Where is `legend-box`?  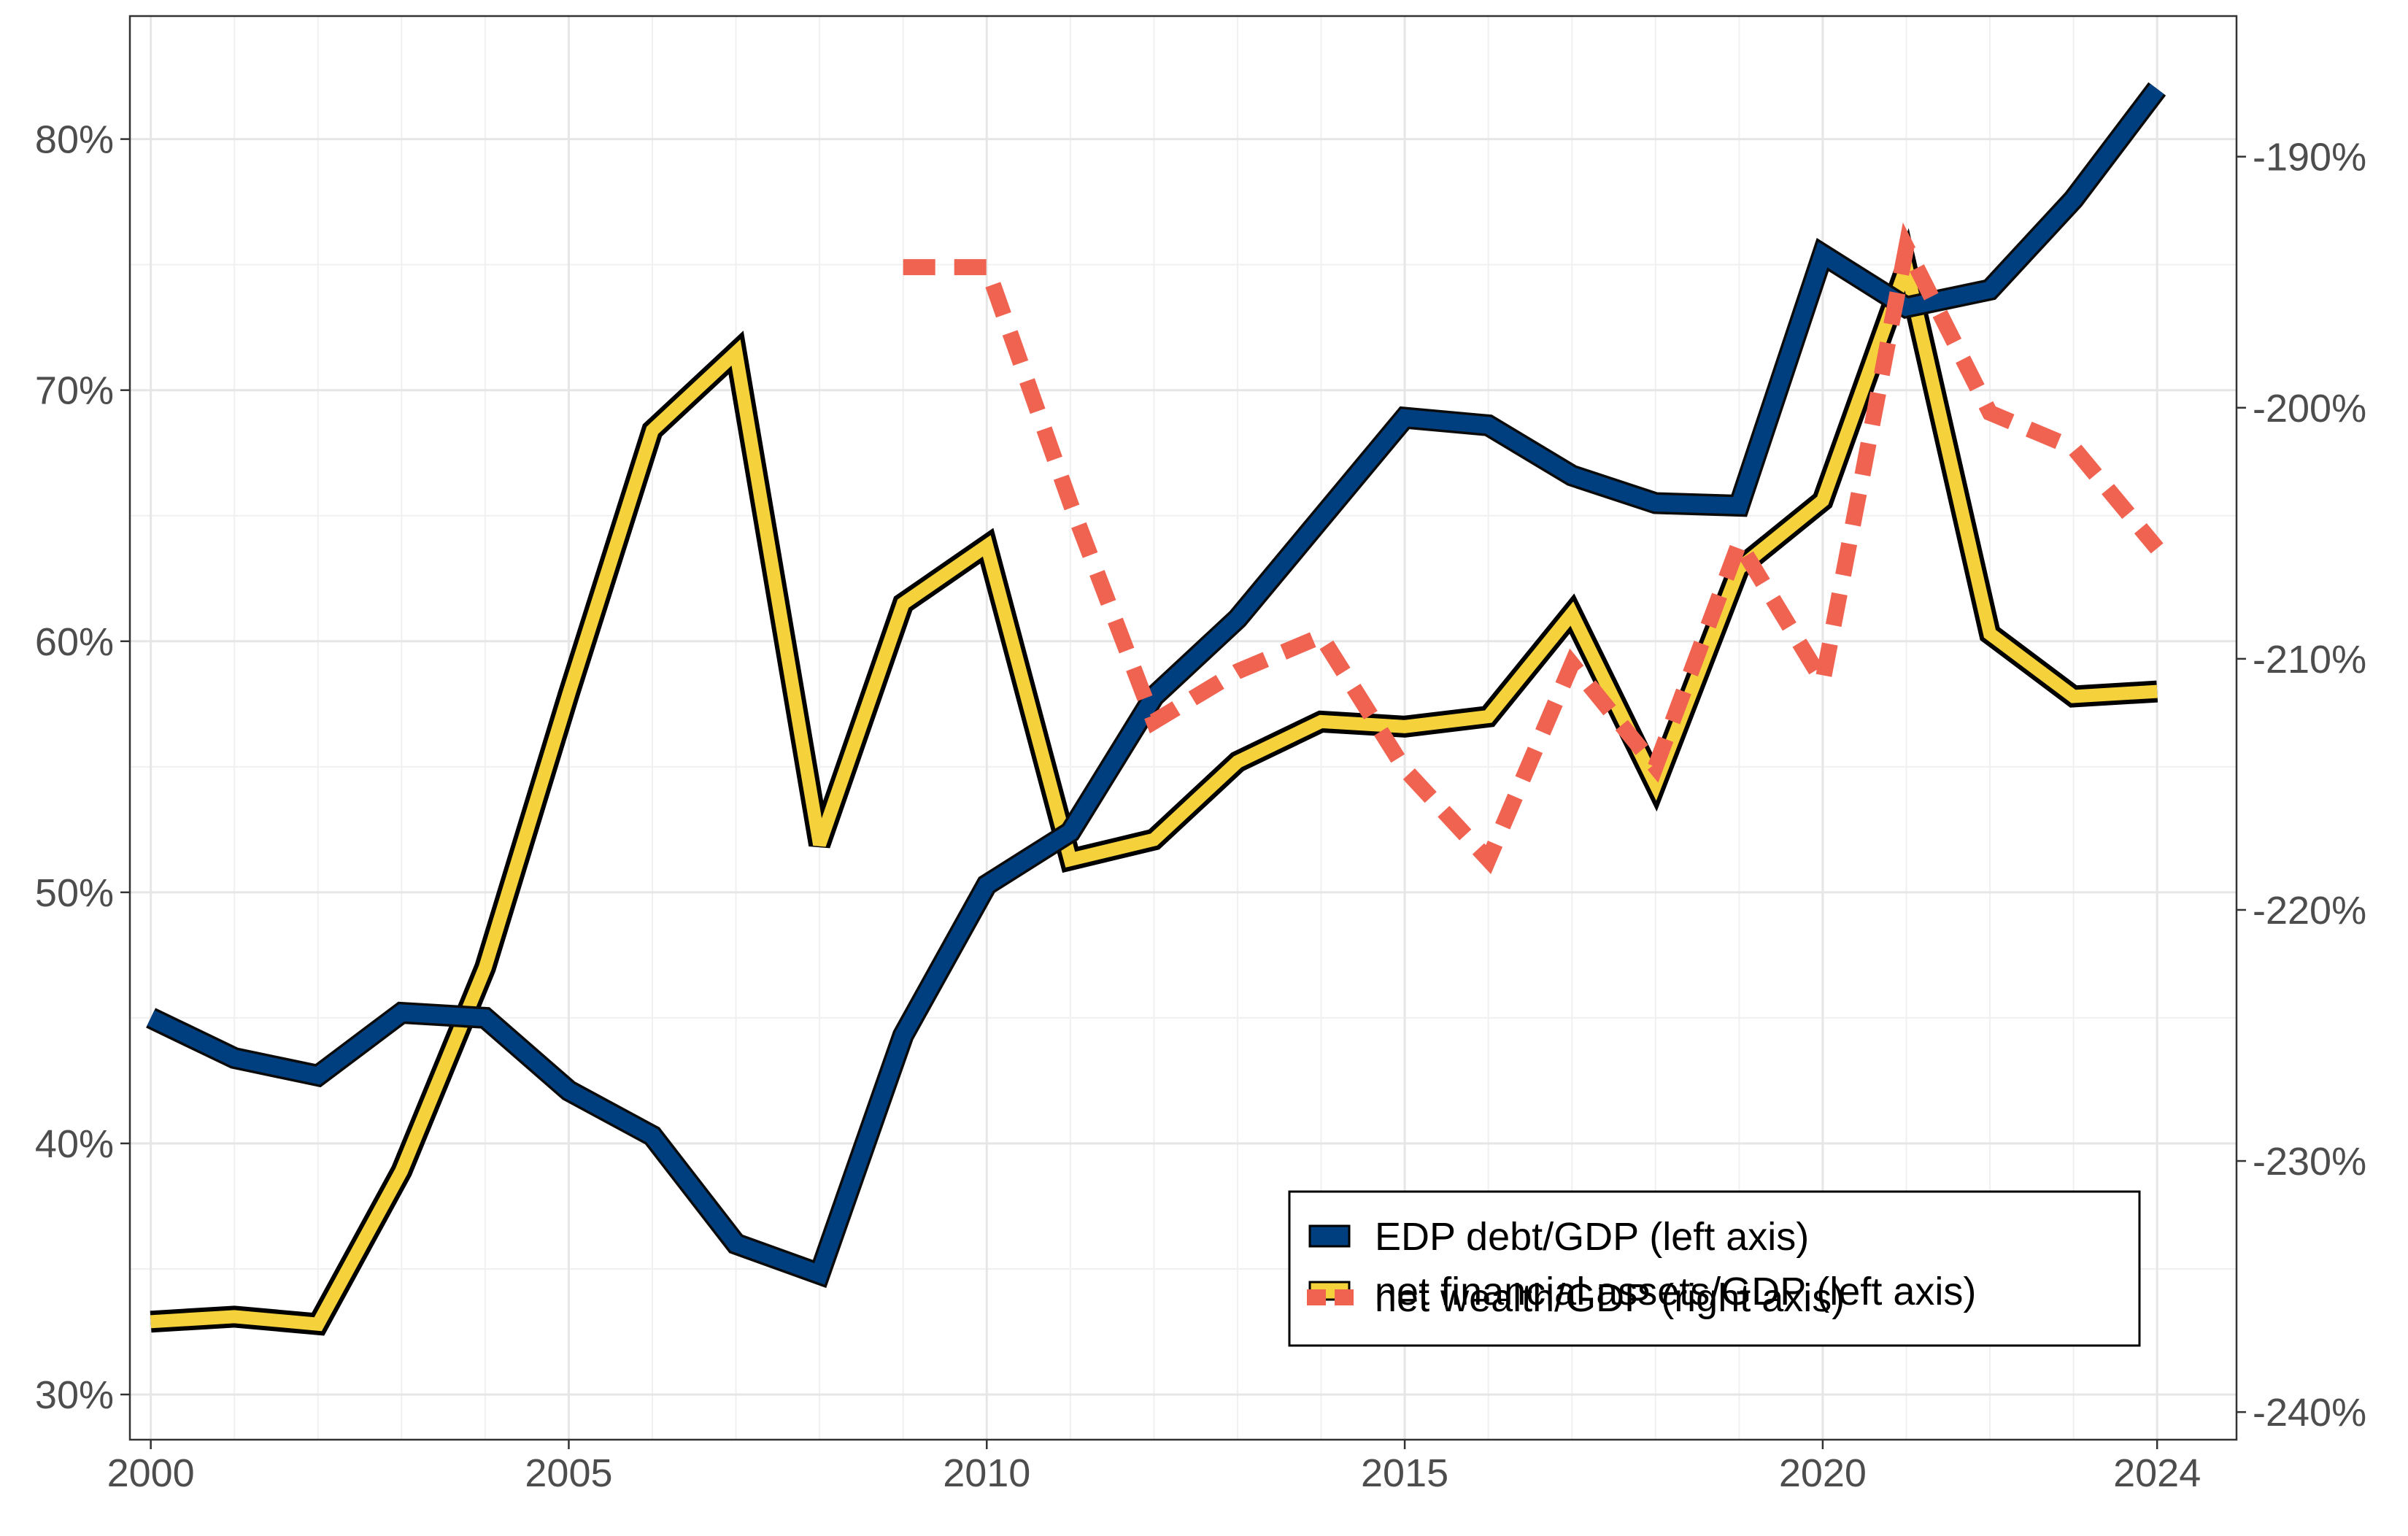 legend-box is located at coordinates (1714, 1268).